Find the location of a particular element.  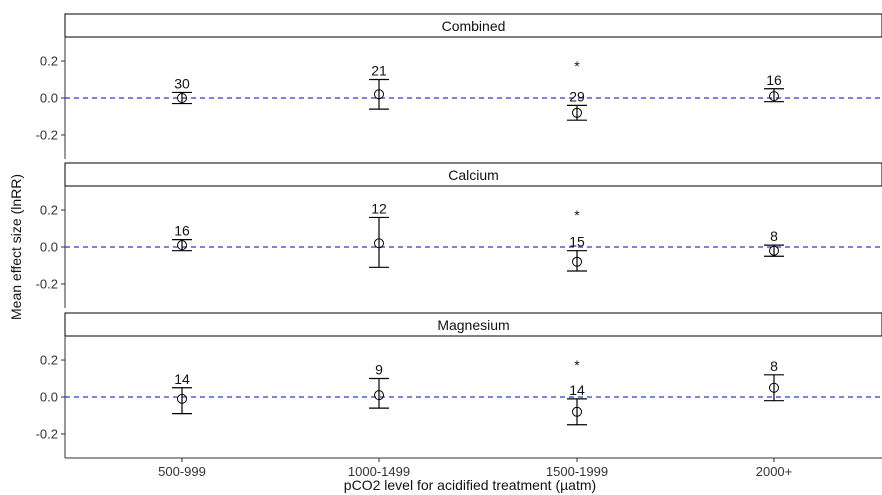

x-tick-label: 2000+ is located at coordinates (774, 471).